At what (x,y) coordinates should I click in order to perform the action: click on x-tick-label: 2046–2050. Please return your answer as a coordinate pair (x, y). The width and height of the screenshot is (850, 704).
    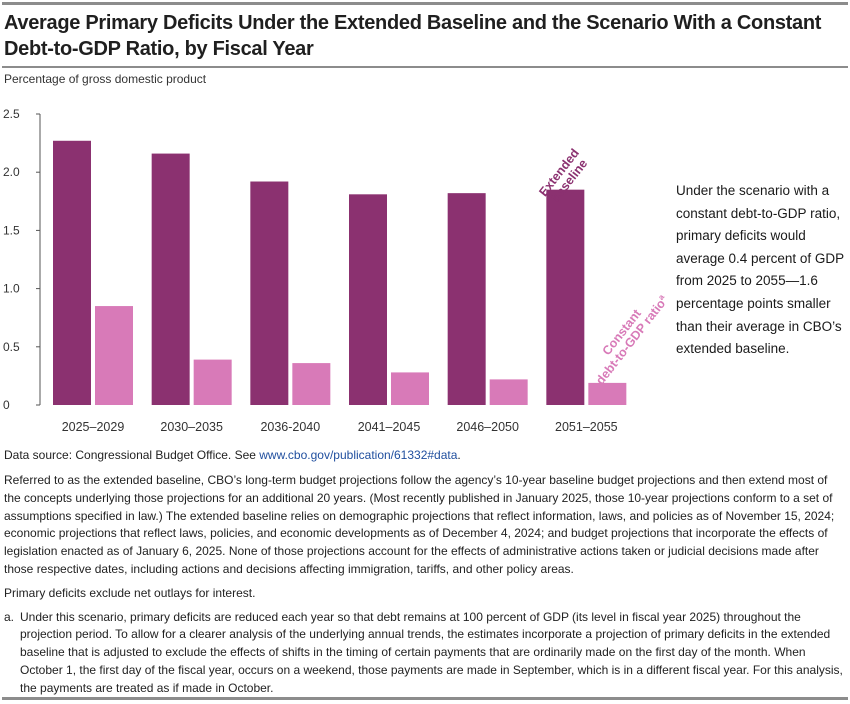
    Looking at the image, I should click on (487, 427).